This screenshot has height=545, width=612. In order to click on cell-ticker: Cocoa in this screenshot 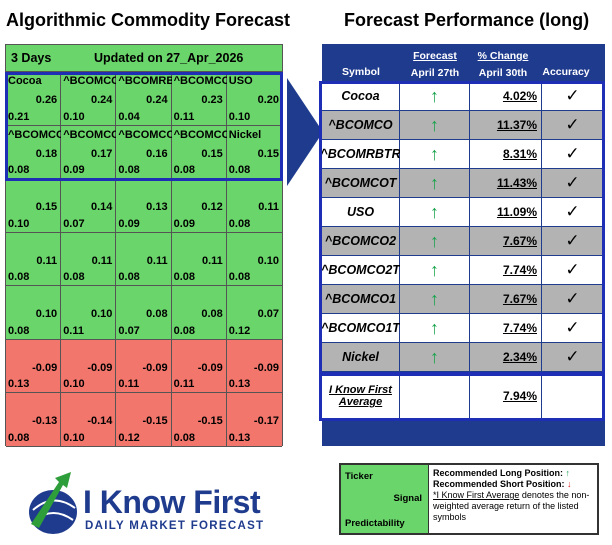, I will do `click(25, 81)`.